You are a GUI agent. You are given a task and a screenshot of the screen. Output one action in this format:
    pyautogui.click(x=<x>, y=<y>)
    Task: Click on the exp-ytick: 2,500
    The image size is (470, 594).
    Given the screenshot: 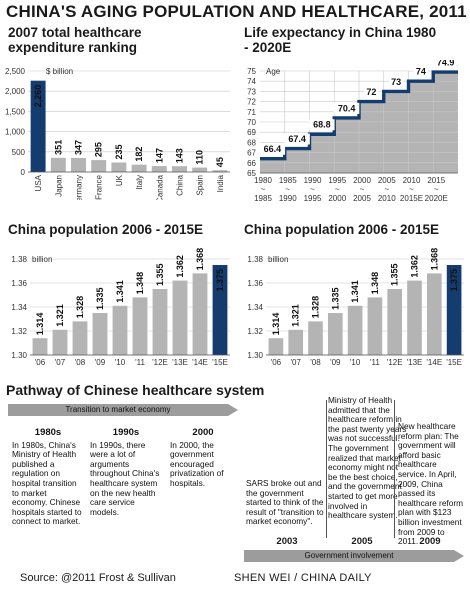 What is the action you would take?
    pyautogui.click(x=15, y=71)
    